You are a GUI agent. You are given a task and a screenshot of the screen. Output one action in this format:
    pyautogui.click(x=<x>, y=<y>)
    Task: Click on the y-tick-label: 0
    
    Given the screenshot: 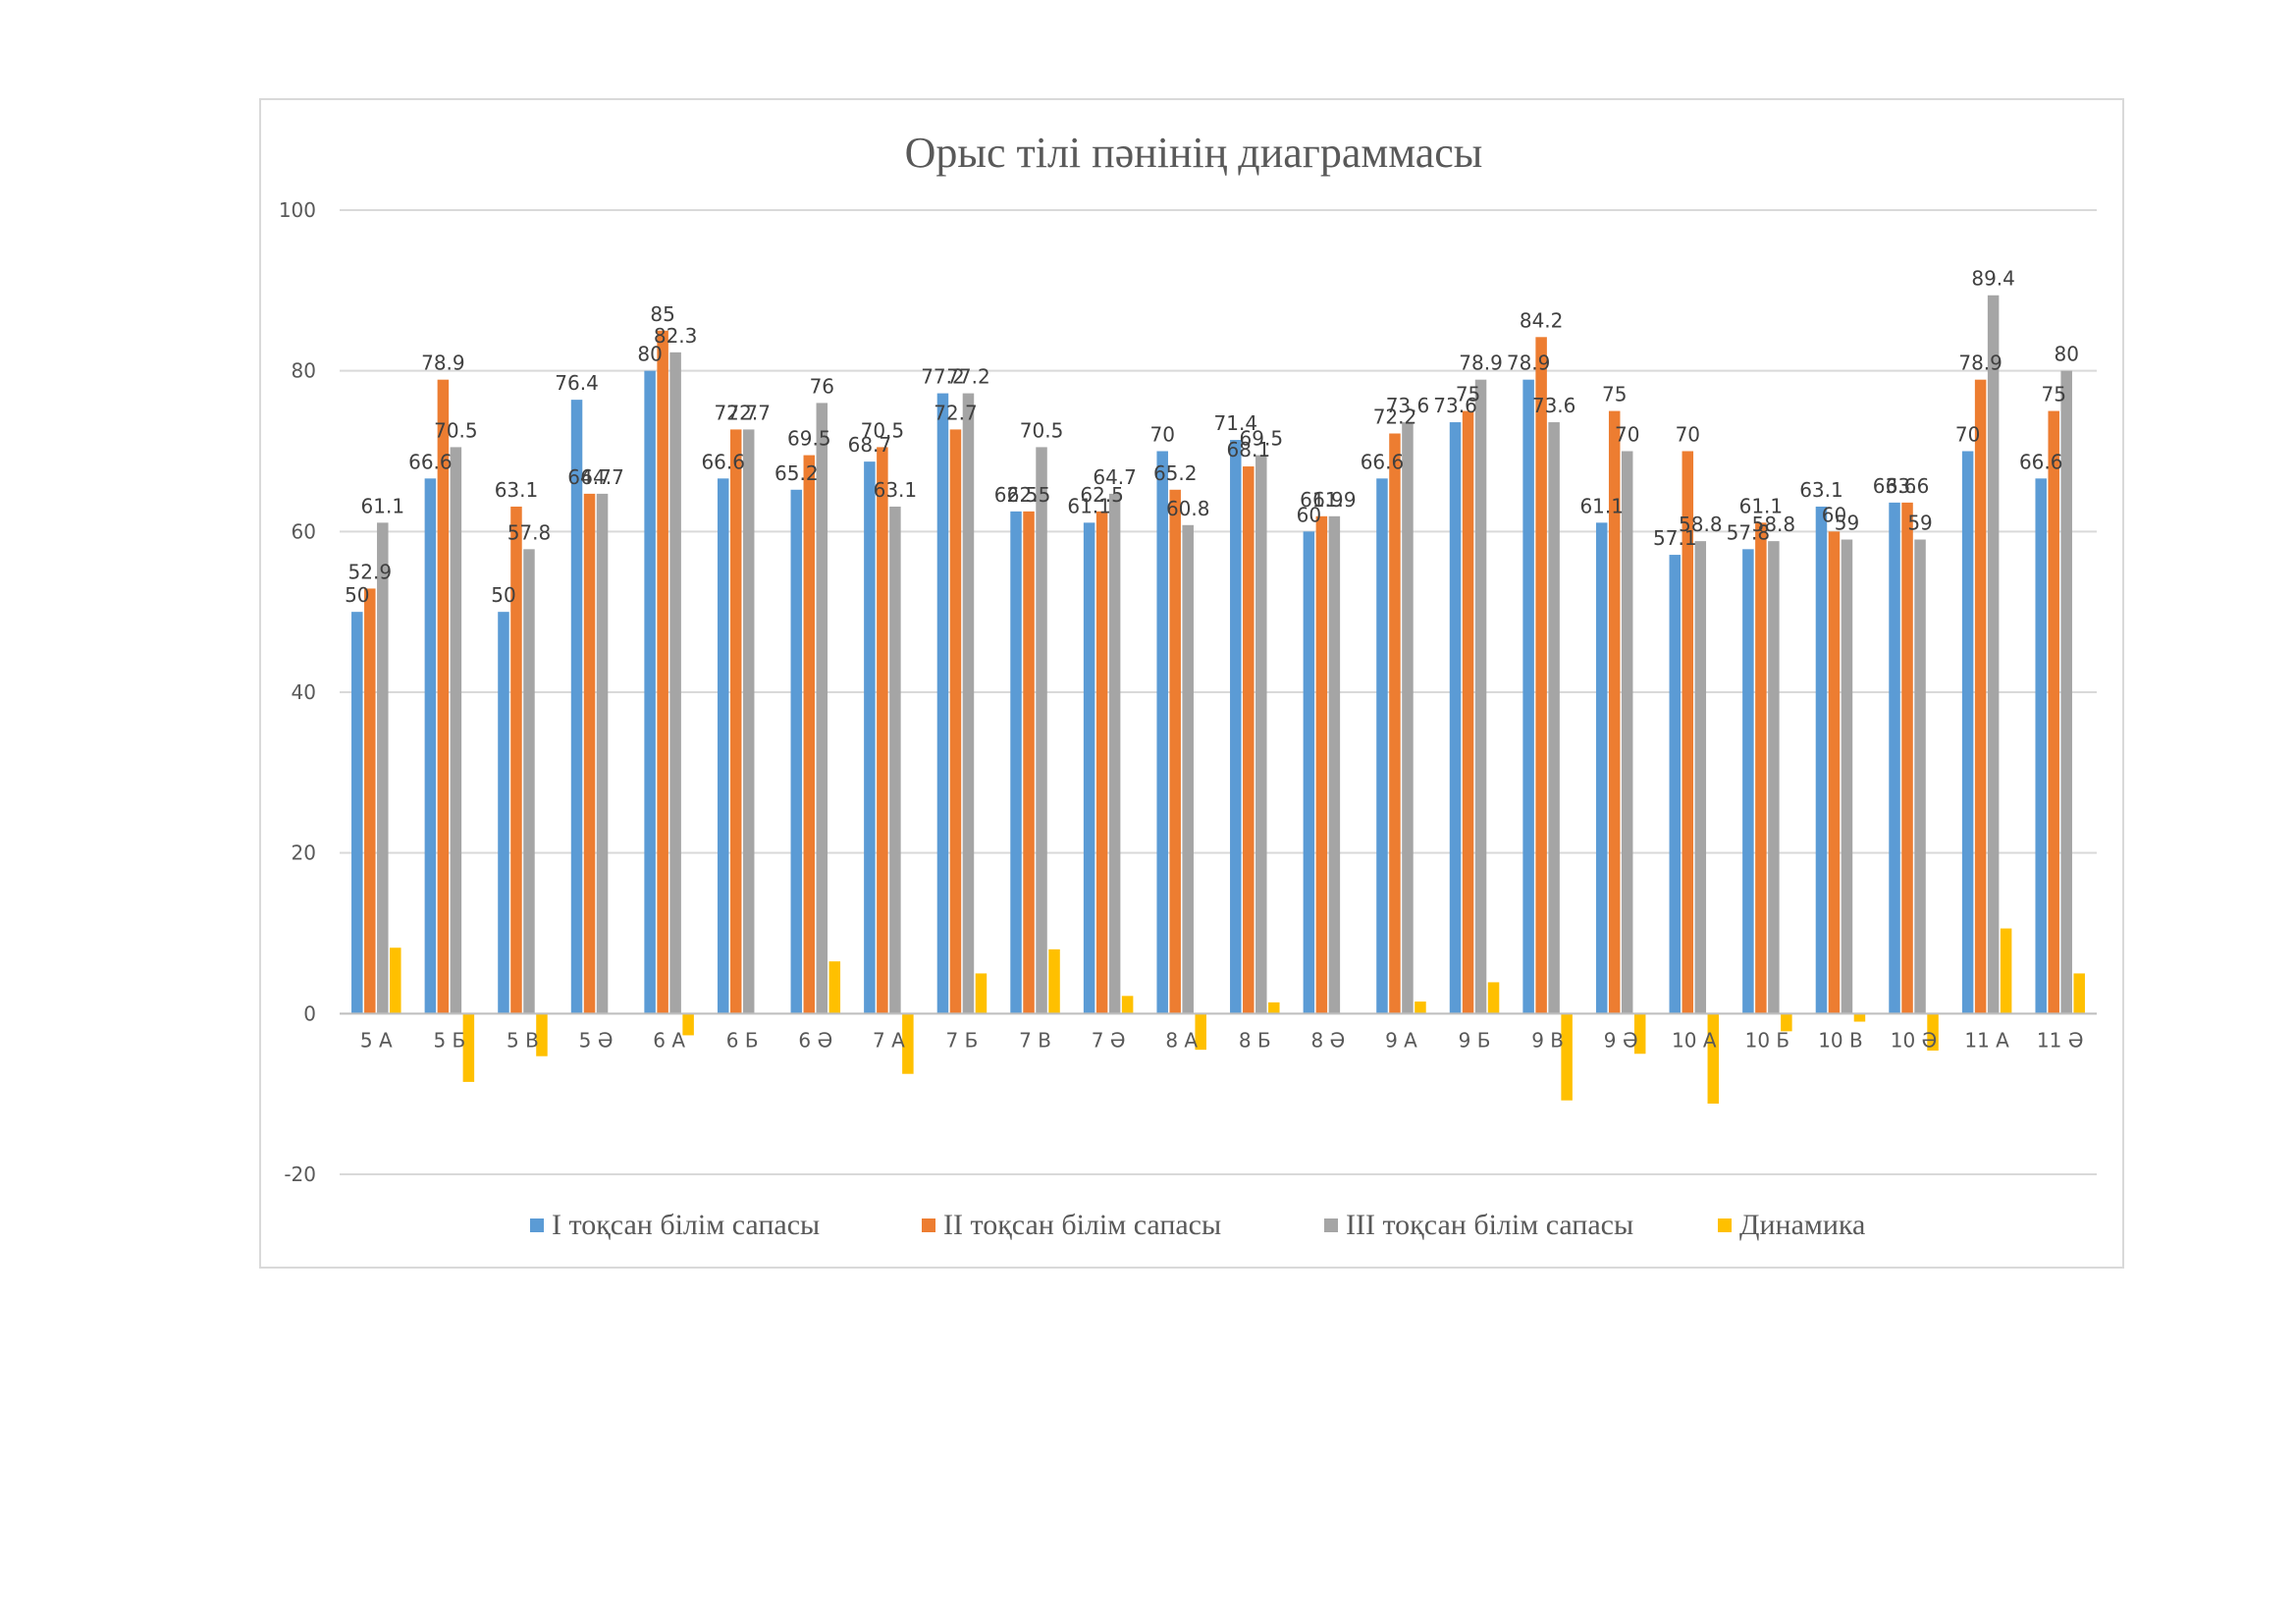 What is the action you would take?
    pyautogui.click(x=309, y=1013)
    